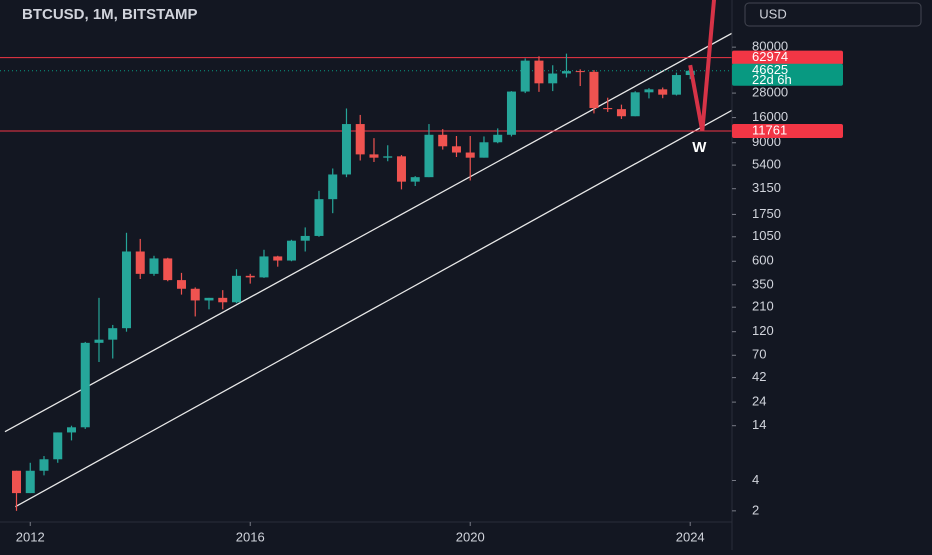 The image size is (932, 555). Describe the element at coordinates (755, 479) in the screenshot. I see `y-tick-label: 4` at that location.